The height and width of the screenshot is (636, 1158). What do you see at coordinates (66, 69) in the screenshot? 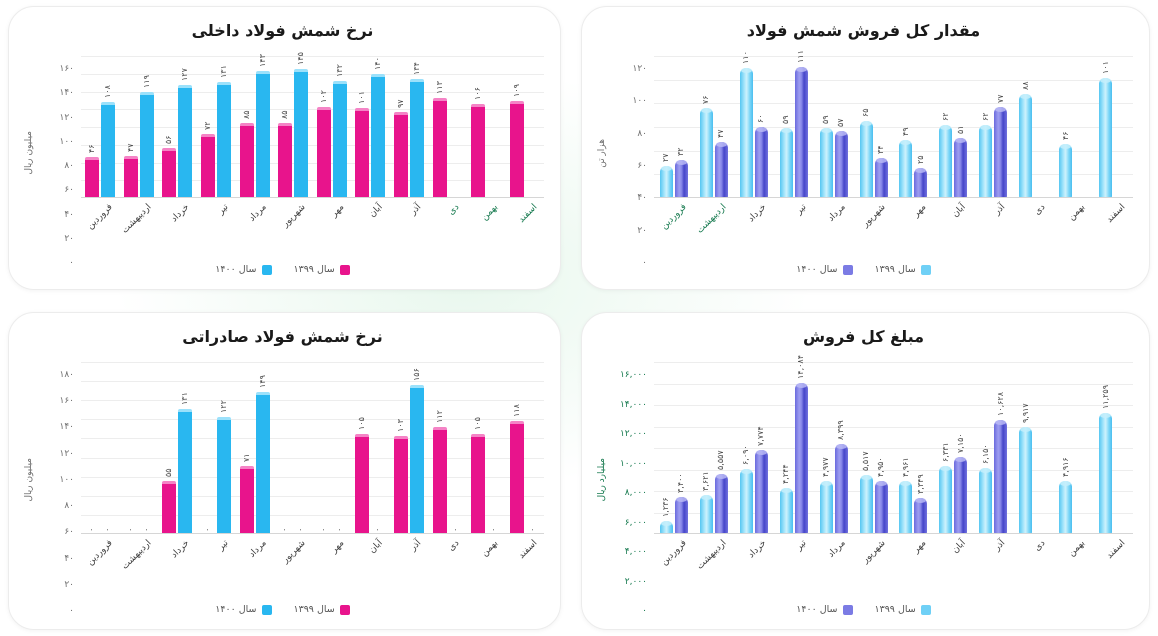
I see `y-tick-label: ۱۶۰` at bounding box center [66, 69].